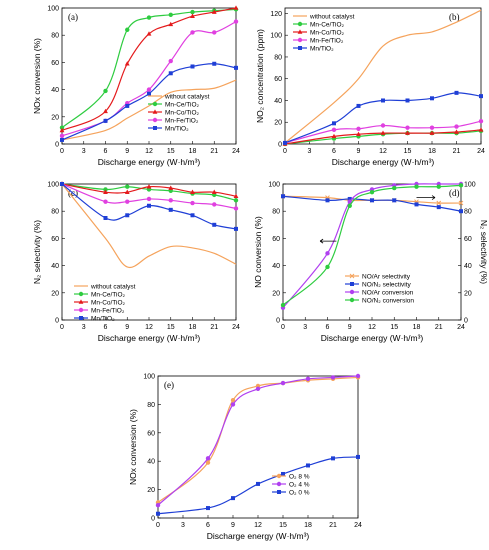  I want to click on legend-label-4: Mn/TiO₂, so click(322, 48).